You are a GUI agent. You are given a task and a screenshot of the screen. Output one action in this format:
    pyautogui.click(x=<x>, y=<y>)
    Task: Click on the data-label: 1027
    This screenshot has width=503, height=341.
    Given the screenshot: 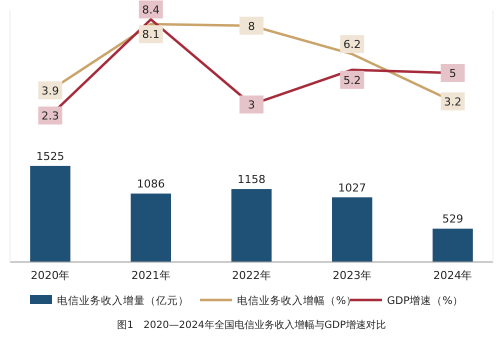 What is the action you would take?
    pyautogui.click(x=352, y=187)
    